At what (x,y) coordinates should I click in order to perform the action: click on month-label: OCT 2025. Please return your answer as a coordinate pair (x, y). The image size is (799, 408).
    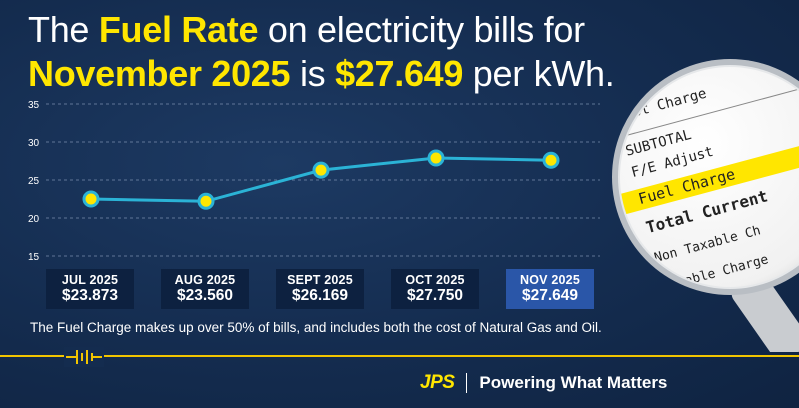
    Looking at the image, I should click on (435, 280).